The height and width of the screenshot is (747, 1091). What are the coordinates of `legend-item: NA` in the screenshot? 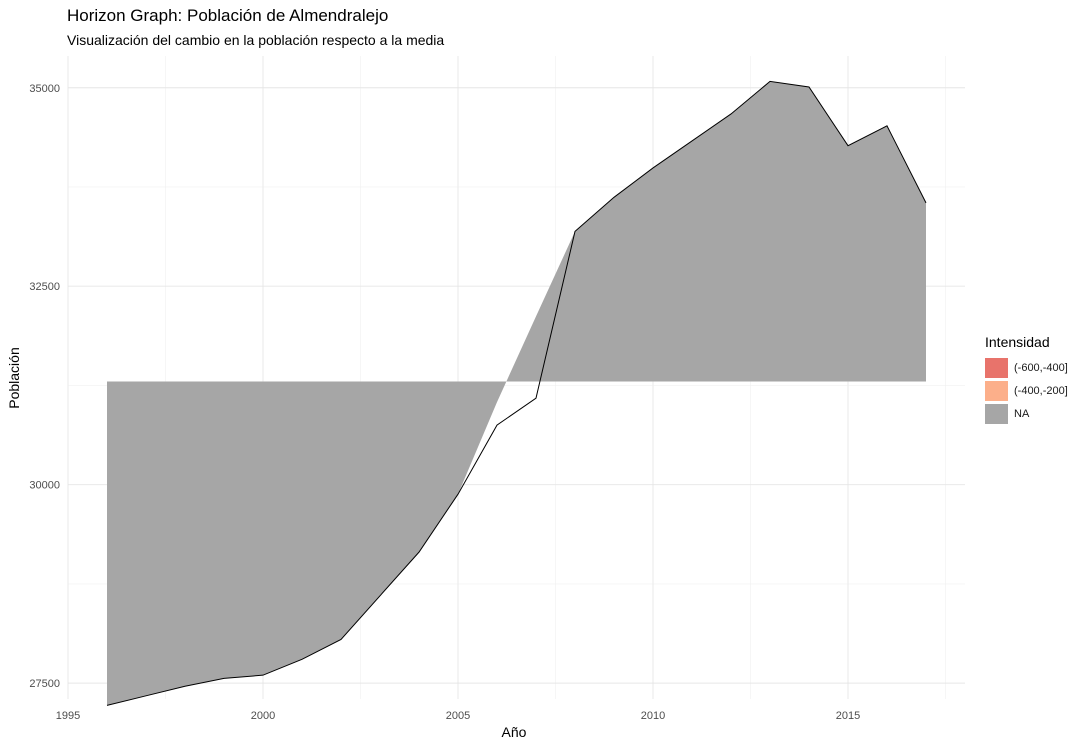 It's located at (1026, 413).